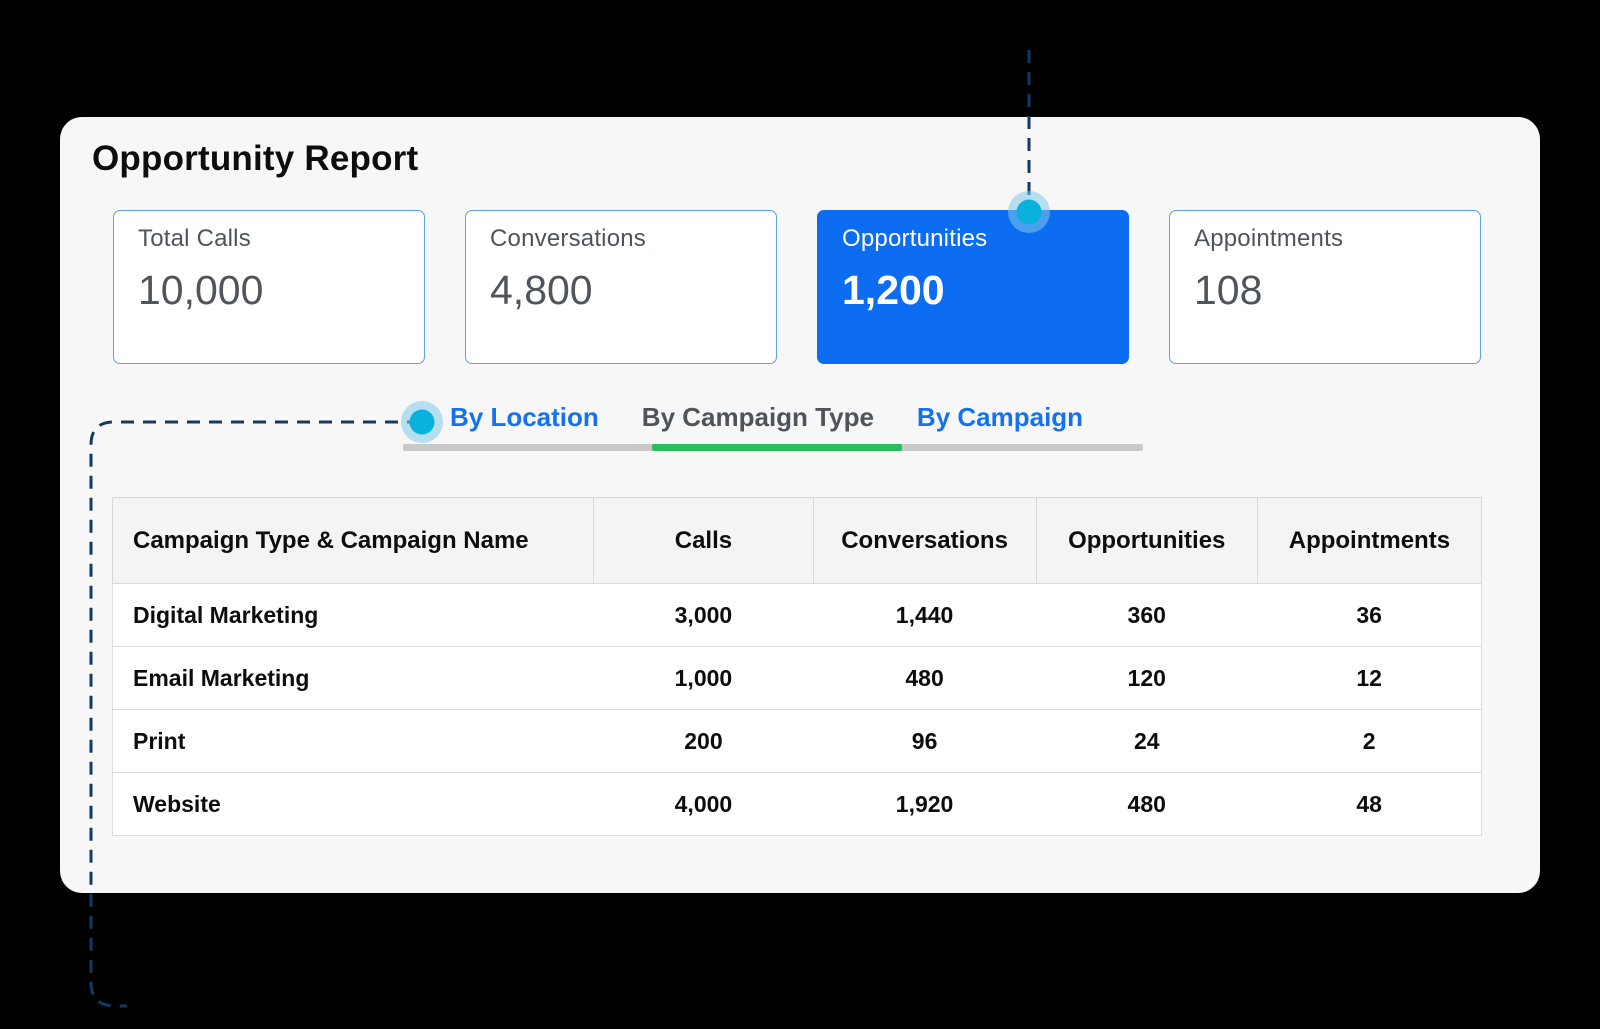 Image resolution: width=1600 pixels, height=1029 pixels. What do you see at coordinates (194, 238) in the screenshot?
I see `stat-label: Total Calls` at bounding box center [194, 238].